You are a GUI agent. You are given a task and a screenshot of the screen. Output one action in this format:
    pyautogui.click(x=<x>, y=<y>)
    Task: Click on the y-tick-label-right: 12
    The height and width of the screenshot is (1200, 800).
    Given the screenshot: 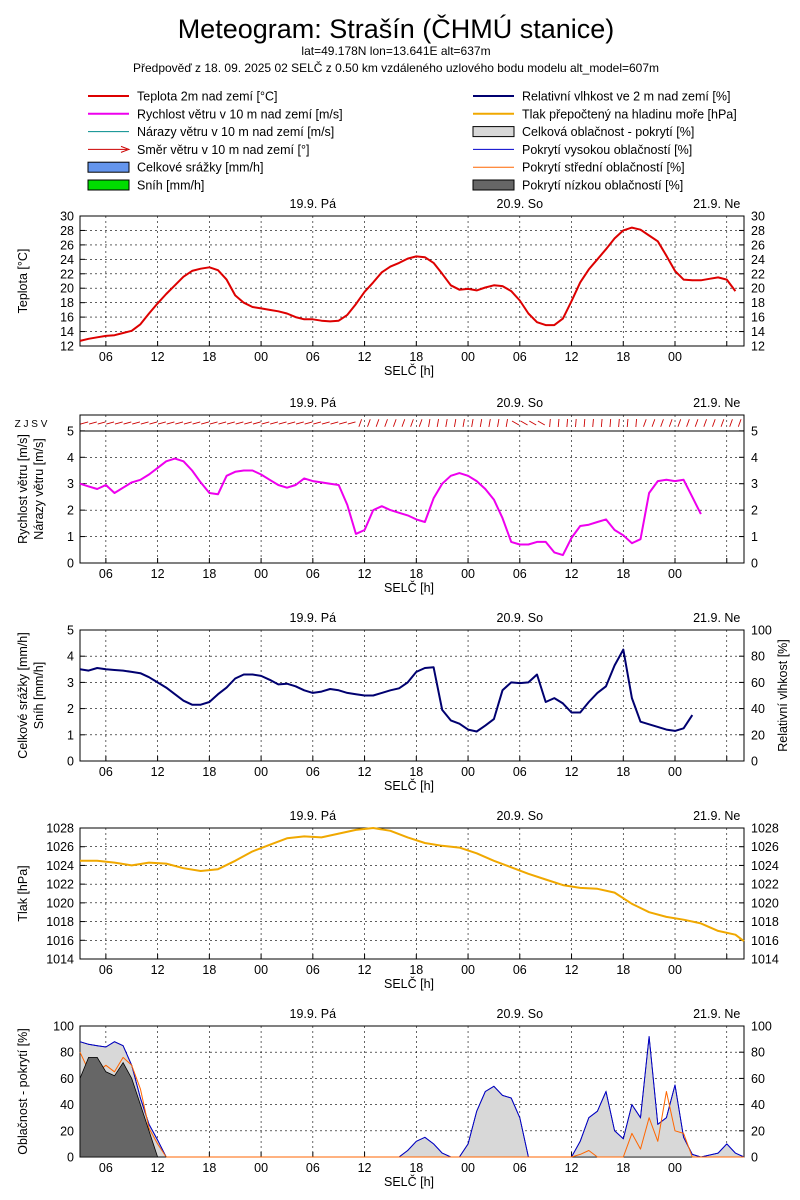 What is the action you would take?
    pyautogui.click(x=758, y=347)
    